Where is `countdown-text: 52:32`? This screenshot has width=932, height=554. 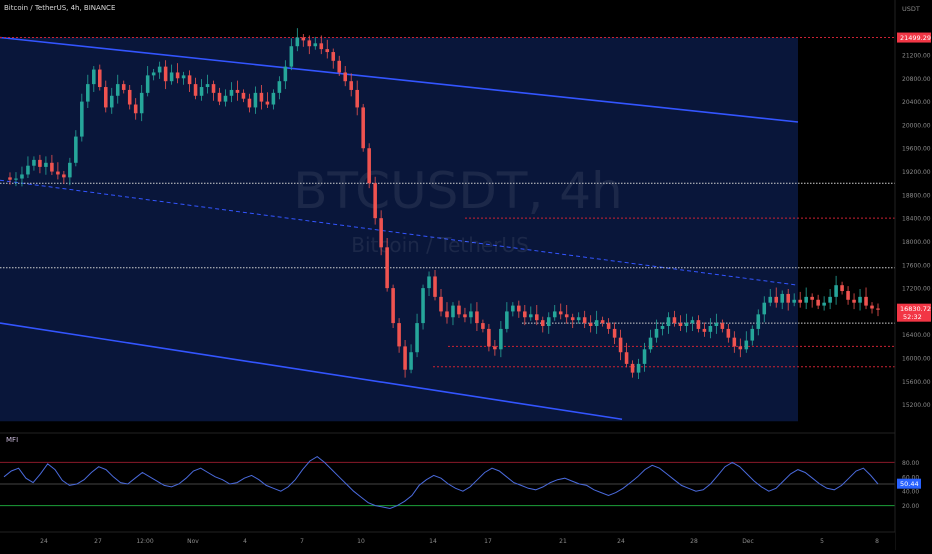
countdown-text: 52:32 is located at coordinates (912, 317).